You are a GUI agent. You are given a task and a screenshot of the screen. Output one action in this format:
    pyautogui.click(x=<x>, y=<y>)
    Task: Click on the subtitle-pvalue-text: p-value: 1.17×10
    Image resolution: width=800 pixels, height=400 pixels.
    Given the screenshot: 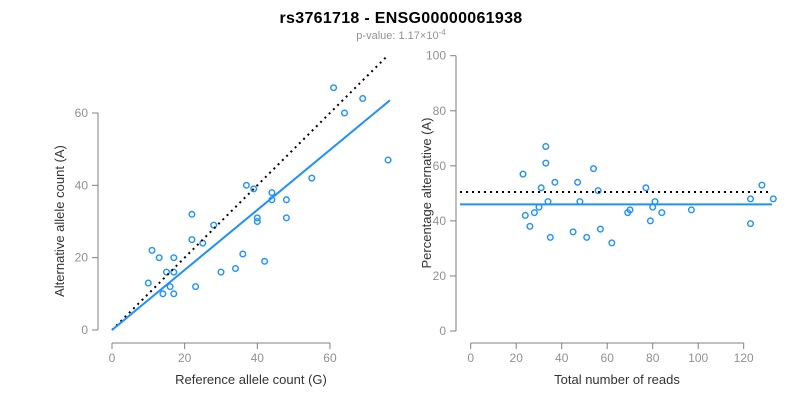 What is the action you would take?
    pyautogui.click(x=397, y=36)
    